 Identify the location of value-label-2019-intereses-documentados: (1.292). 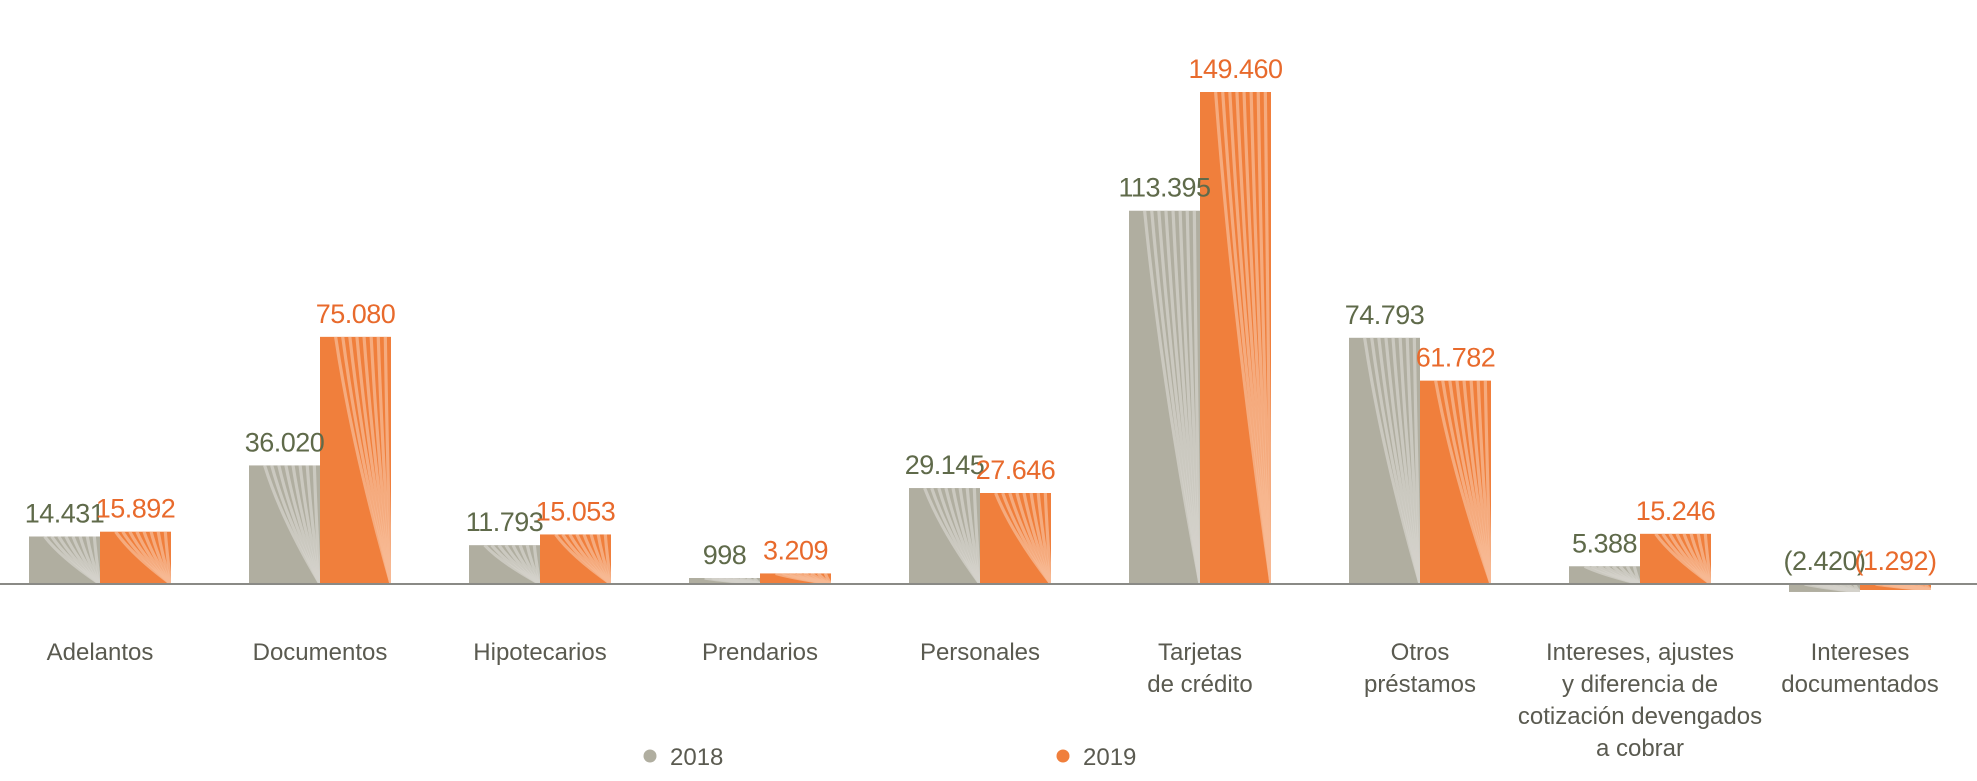
(1895, 561).